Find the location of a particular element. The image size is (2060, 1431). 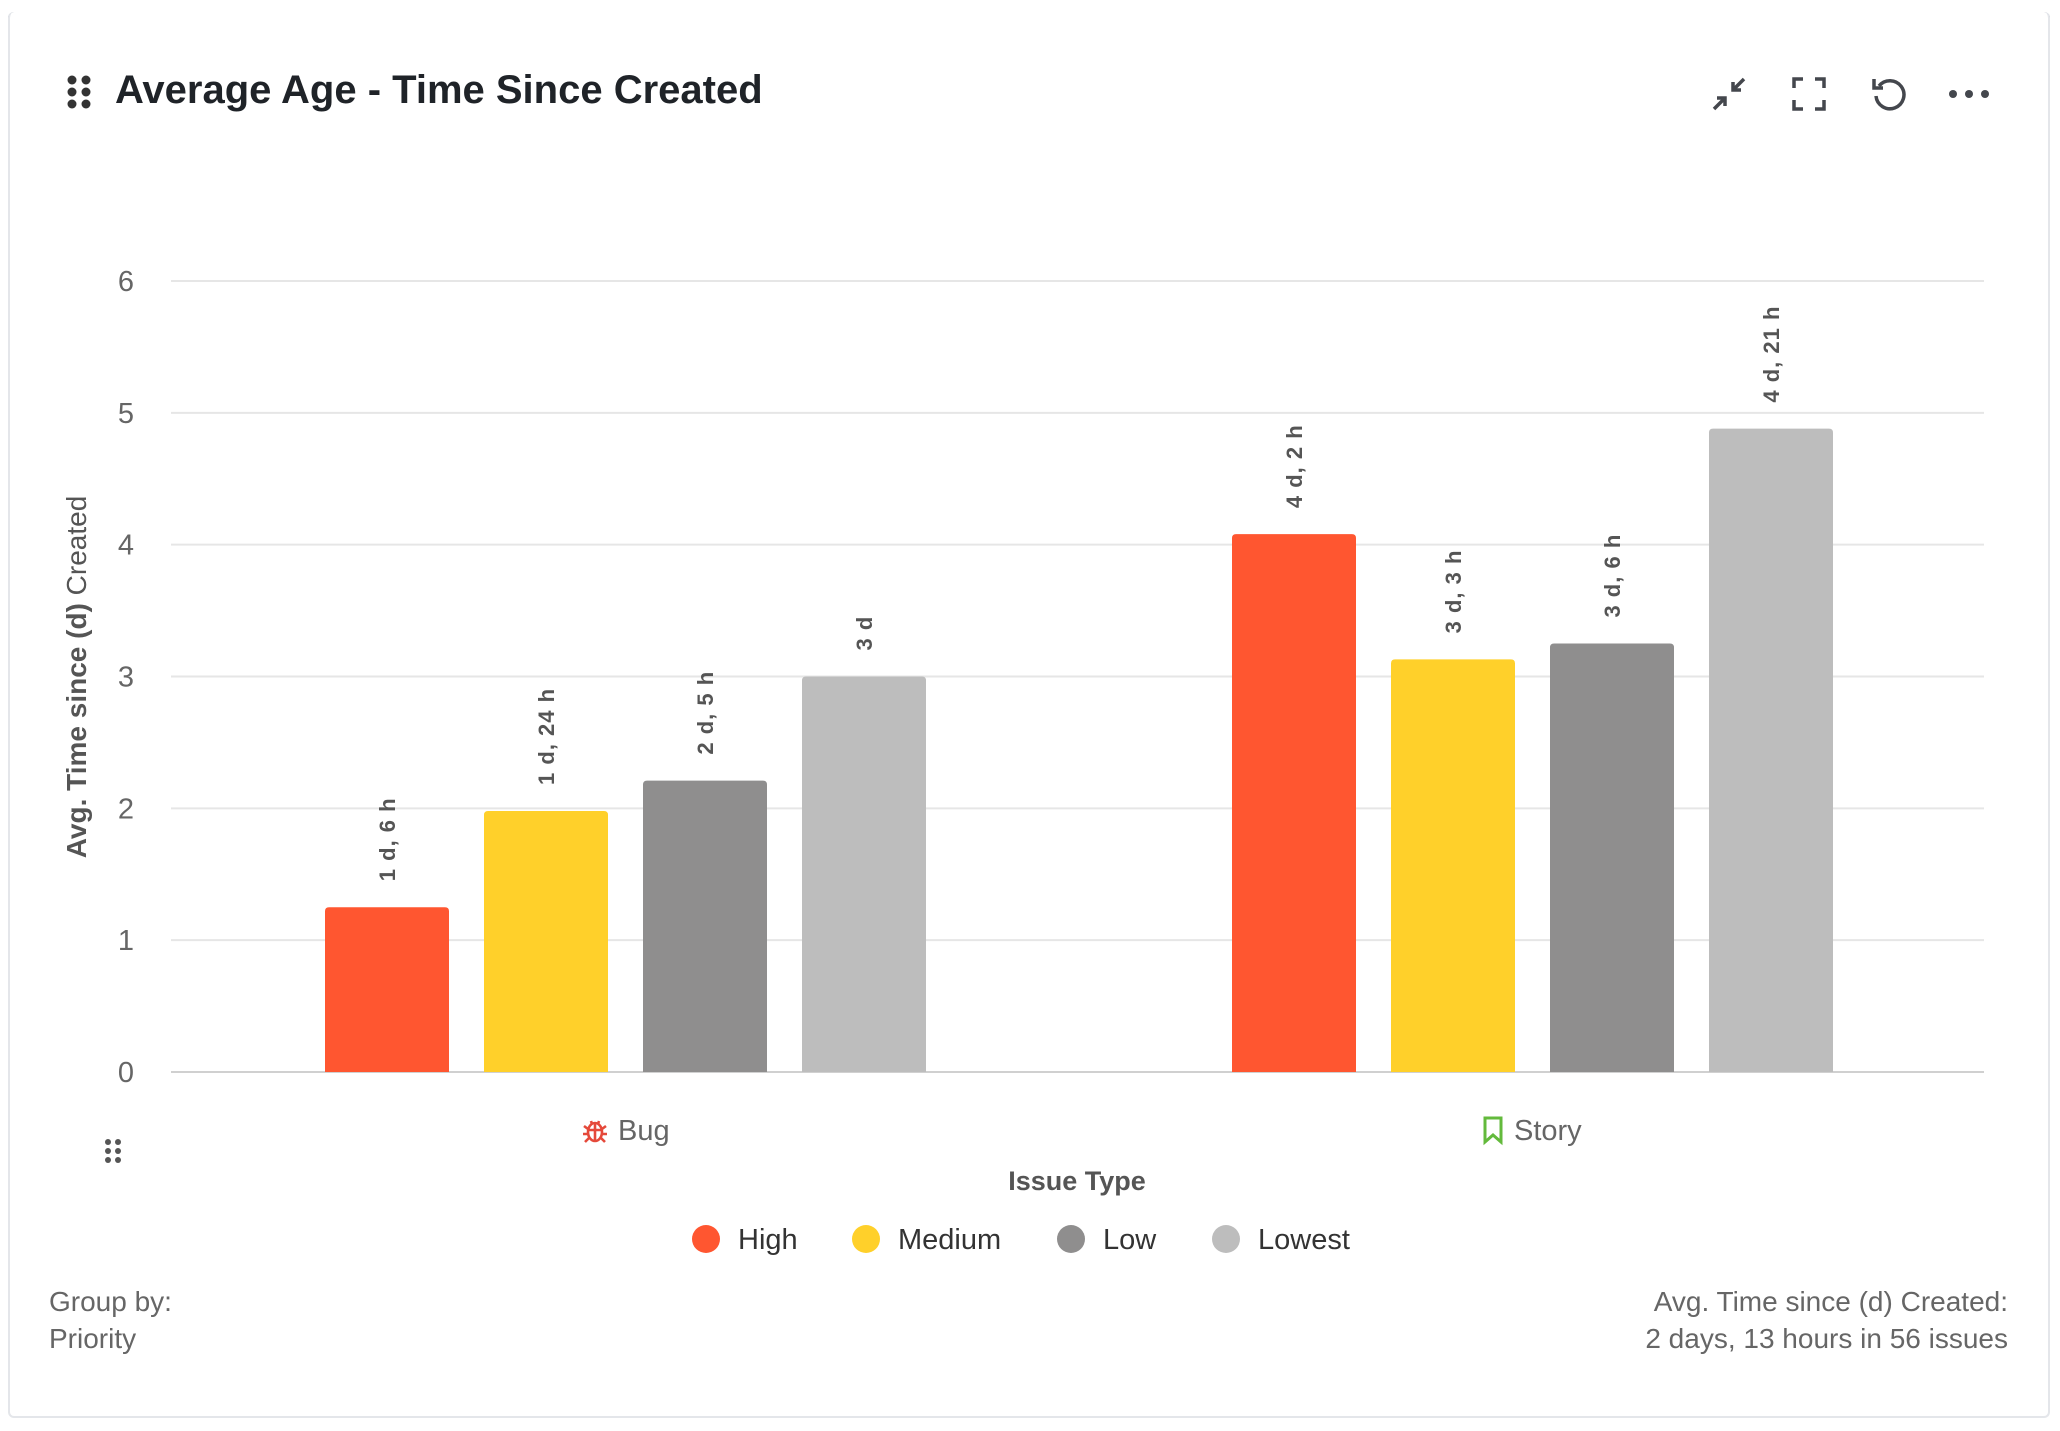

fullscreen-icon is located at coordinates (1809, 94).